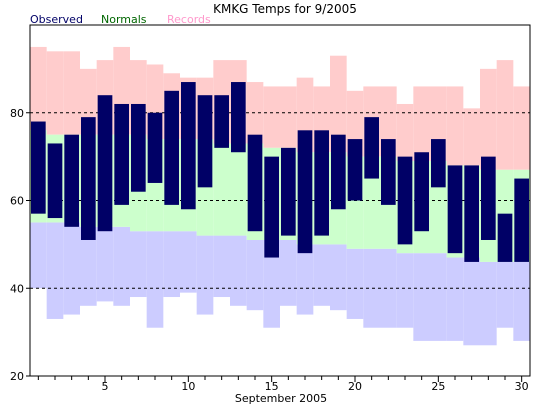  I want to click on y-tick-label-20: 20, so click(17, 376).